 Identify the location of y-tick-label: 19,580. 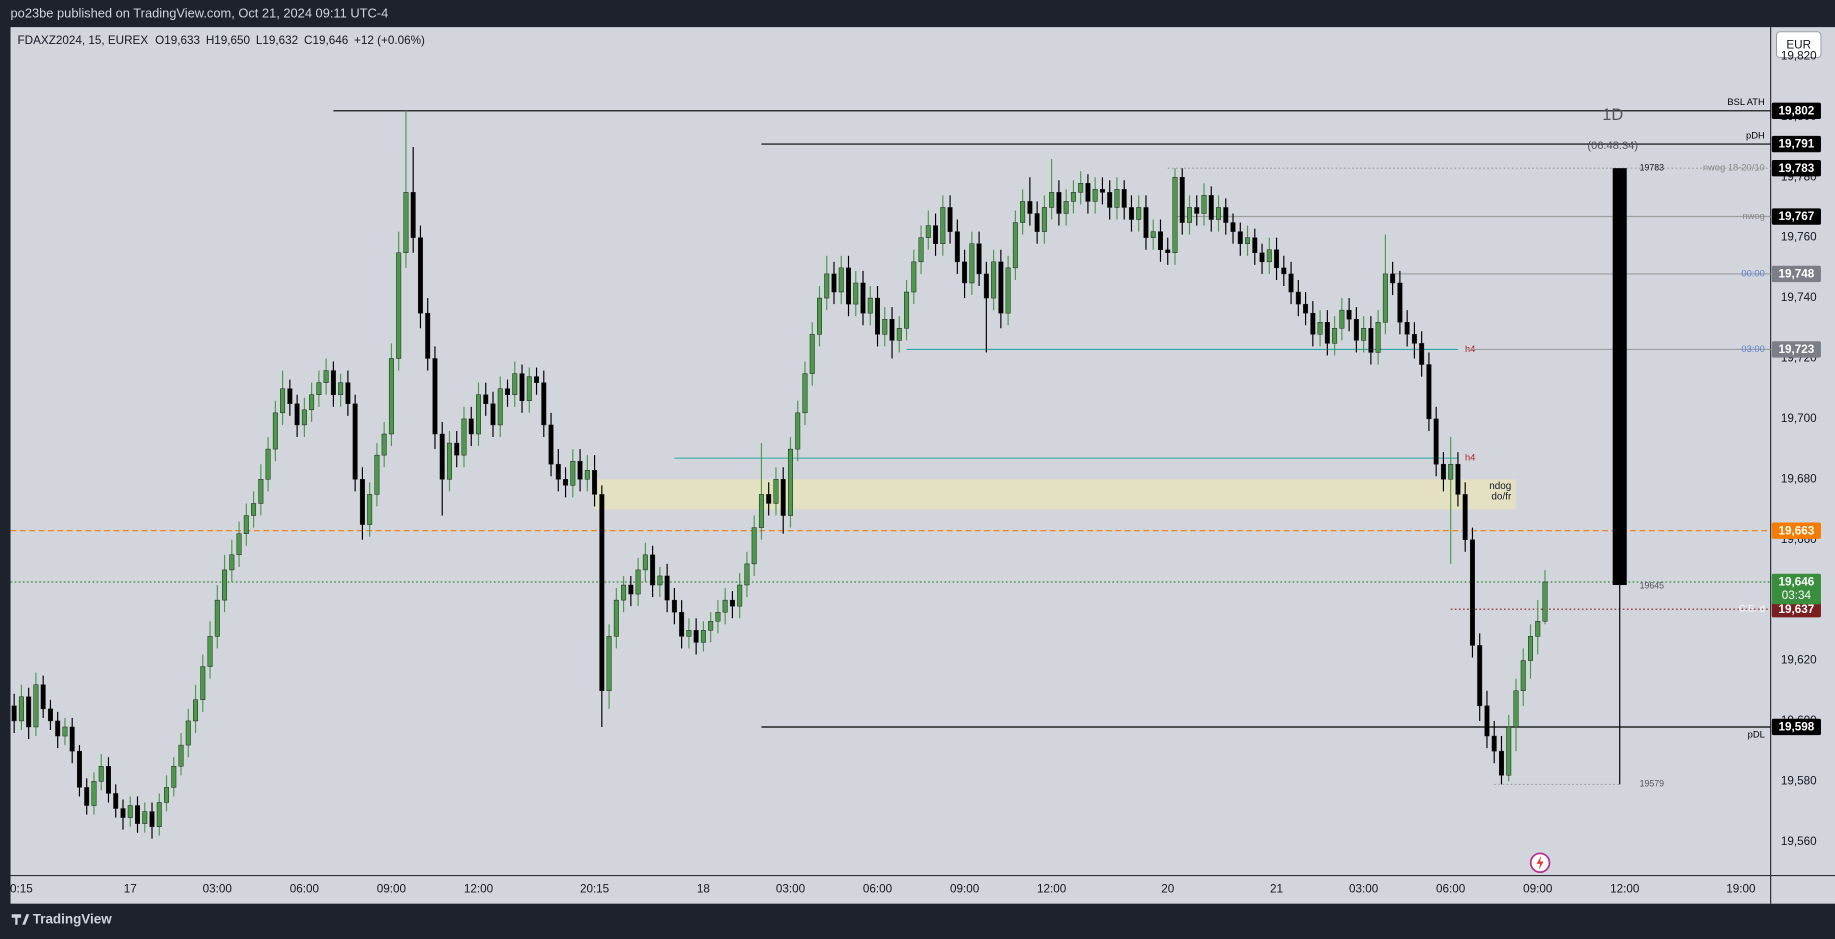
(1799, 780).